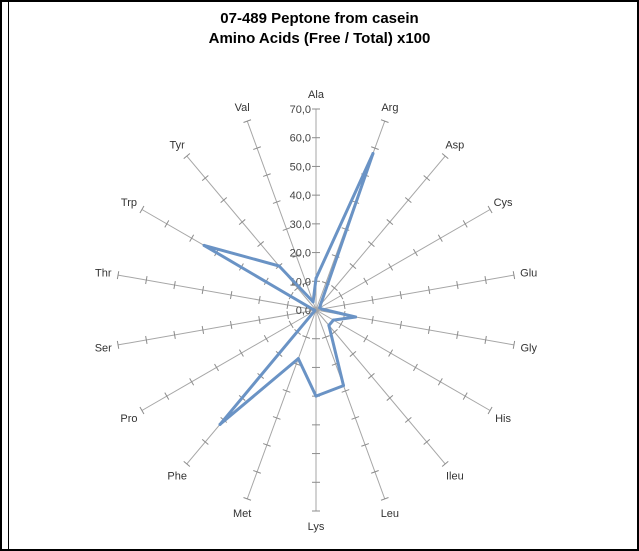 The height and width of the screenshot is (551, 639). I want to click on data-point-arg, so click(373, 154).